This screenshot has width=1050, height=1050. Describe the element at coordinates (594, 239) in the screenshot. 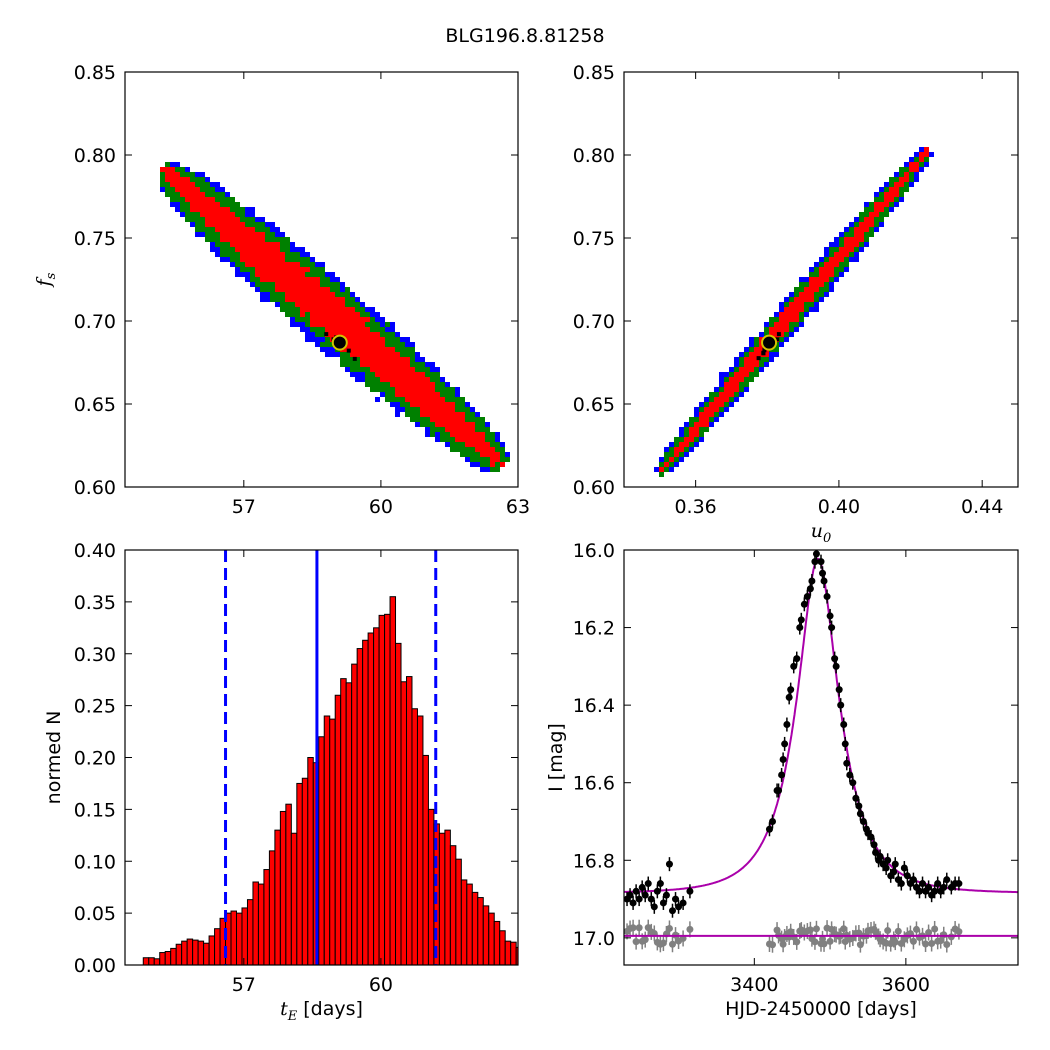

I see `y-tick-label: 0.75` at that location.